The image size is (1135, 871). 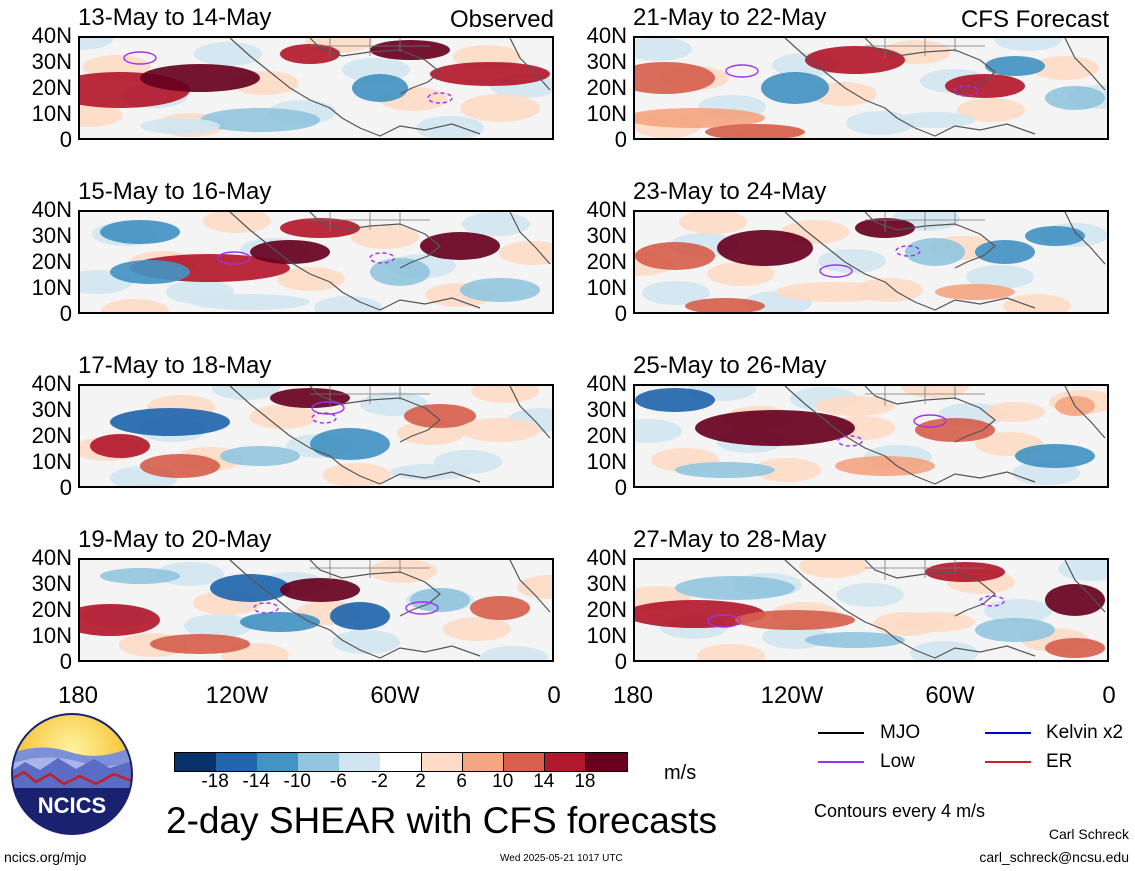 What do you see at coordinates (297, 781) in the screenshot?
I see `colorbar-tick-label: -10` at bounding box center [297, 781].